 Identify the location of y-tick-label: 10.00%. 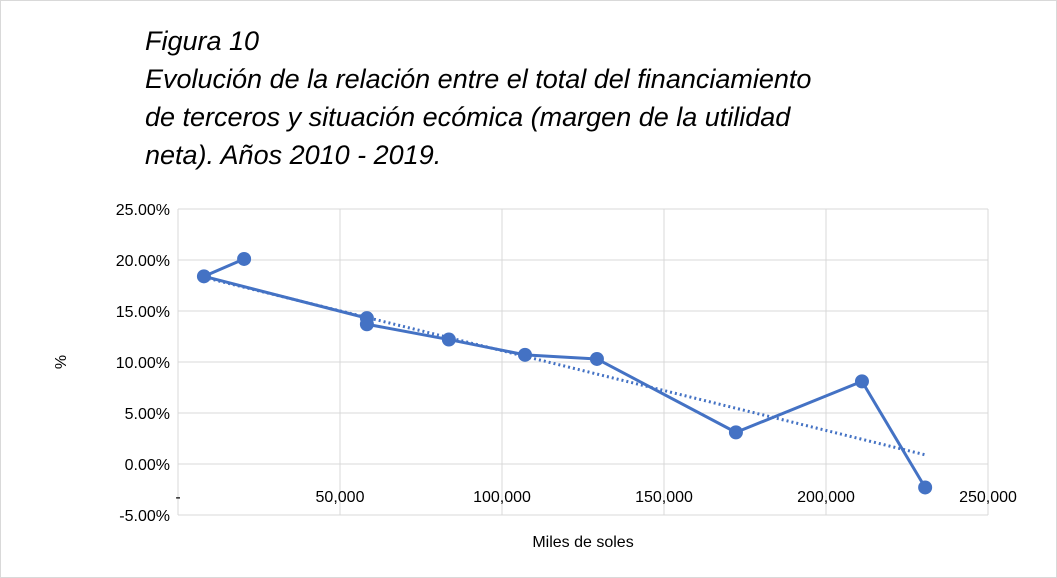
(143, 363).